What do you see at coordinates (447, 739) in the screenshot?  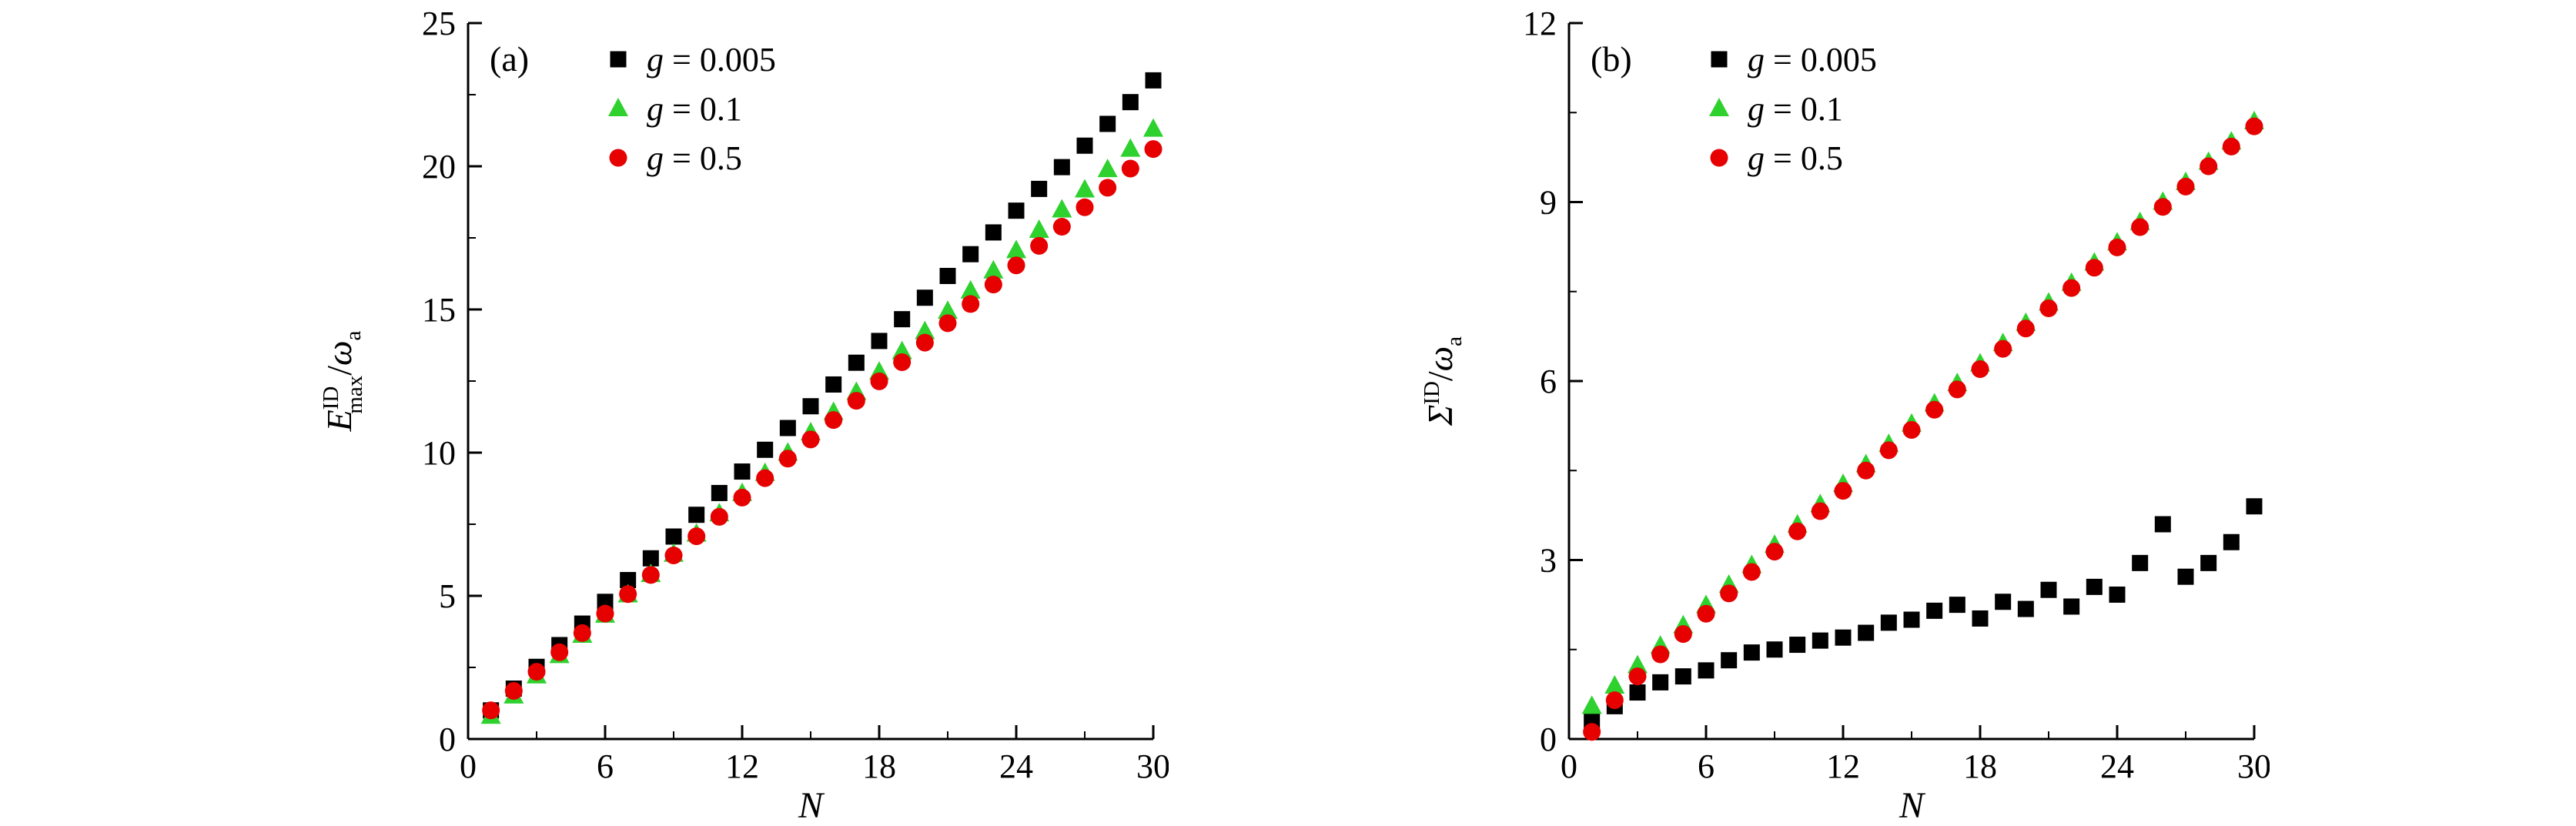 I see `y-tick-label: 0` at bounding box center [447, 739].